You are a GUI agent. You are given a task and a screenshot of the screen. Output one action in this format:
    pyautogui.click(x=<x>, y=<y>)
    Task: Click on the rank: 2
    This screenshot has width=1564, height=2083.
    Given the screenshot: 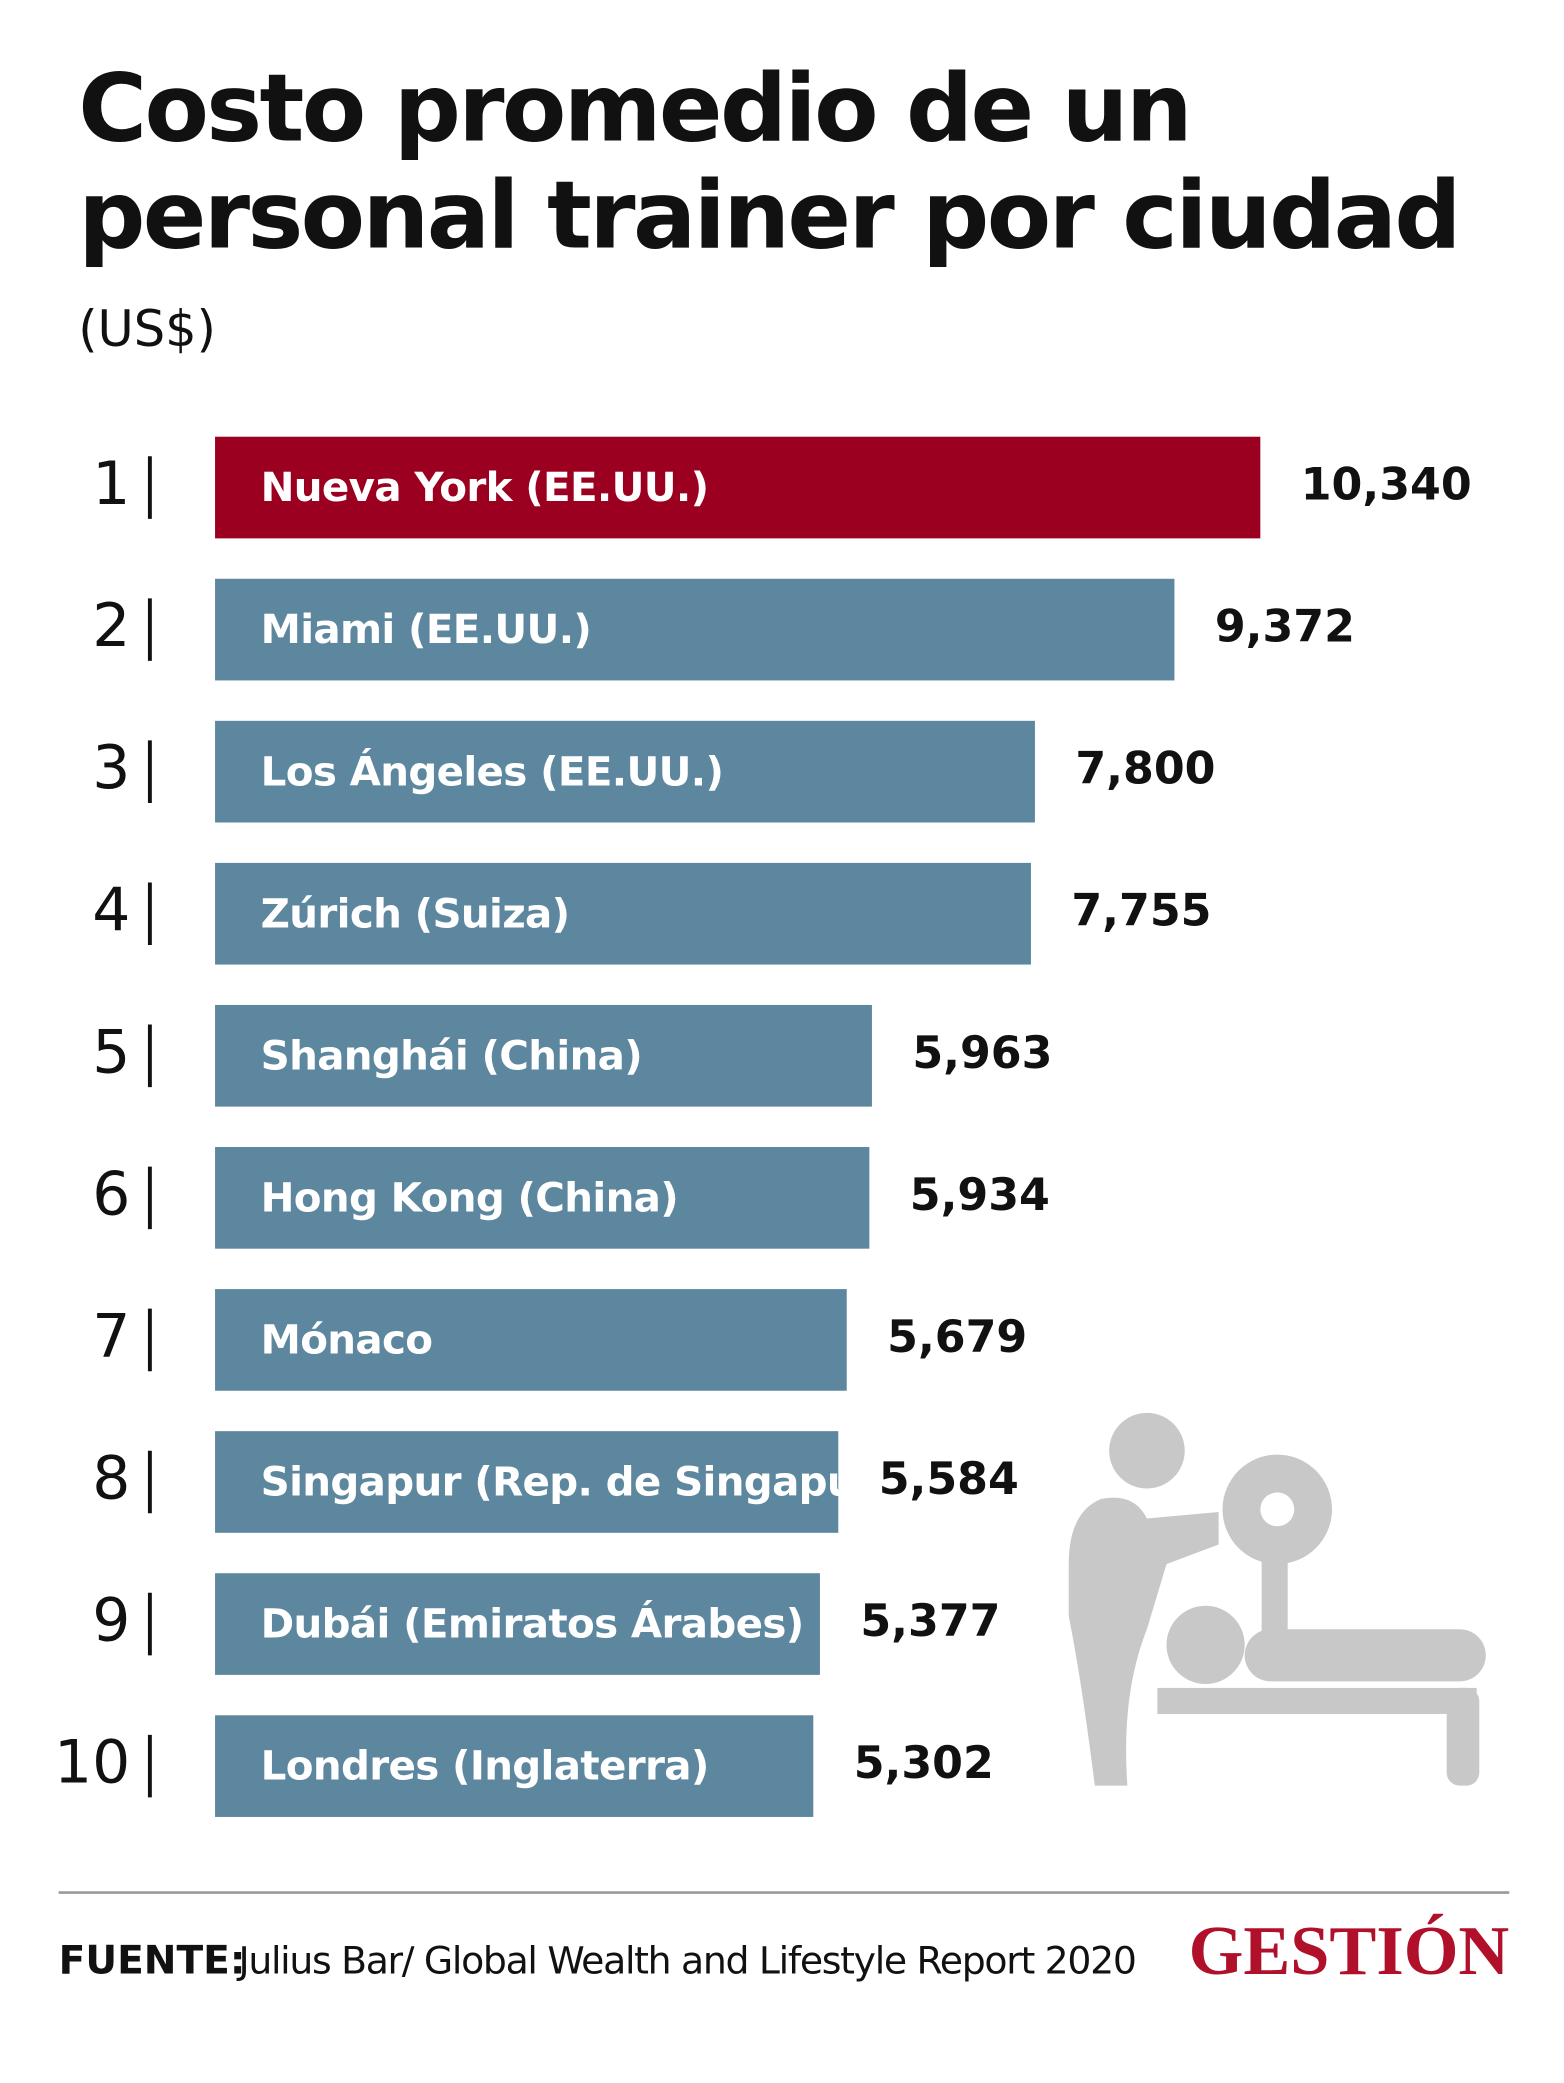 What is the action you would take?
    pyautogui.click(x=111, y=626)
    